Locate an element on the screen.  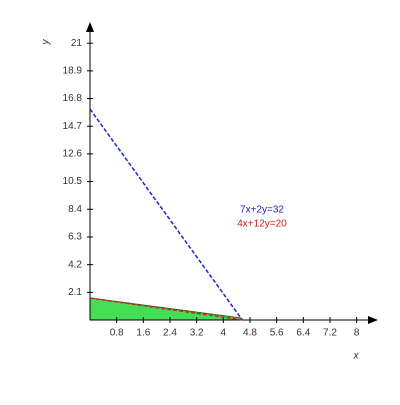
x-axis-arrow is located at coordinates (373, 320).